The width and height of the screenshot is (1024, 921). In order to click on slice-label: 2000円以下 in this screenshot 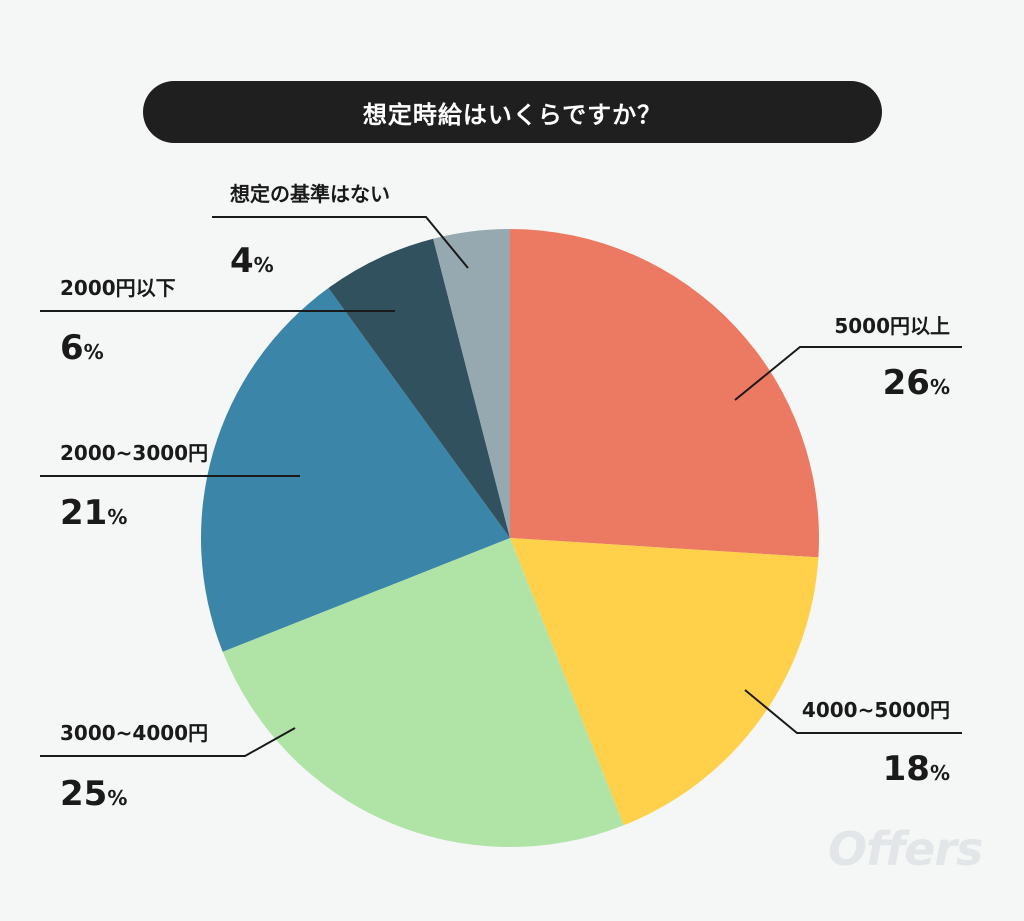, I will do `click(118, 288)`.